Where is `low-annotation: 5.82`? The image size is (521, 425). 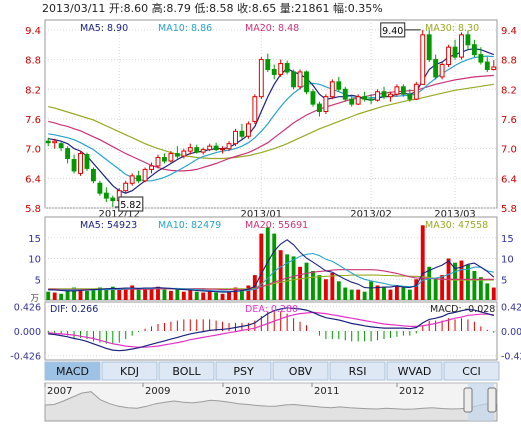
low-annotation: 5.82 is located at coordinates (130, 205).